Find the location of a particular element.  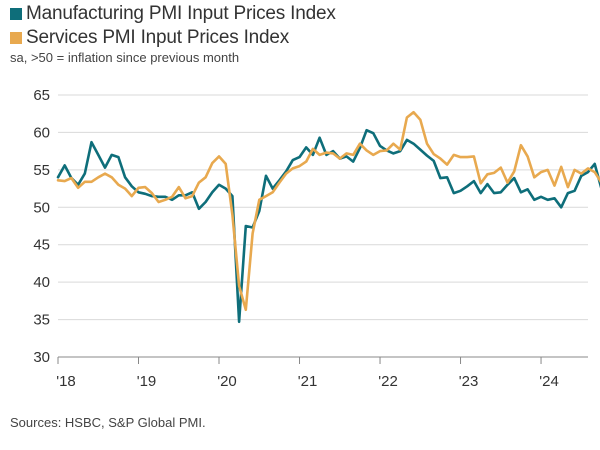

y-tick-label: 55 is located at coordinates (41, 170).